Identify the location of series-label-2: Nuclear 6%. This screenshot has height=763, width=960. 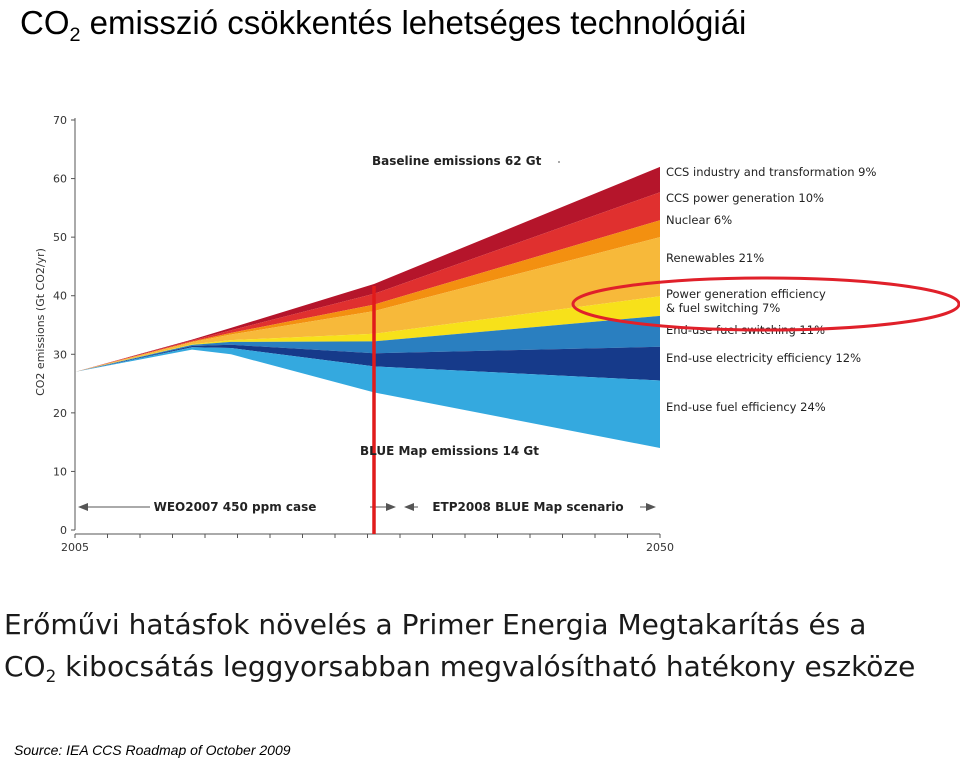
(699, 220).